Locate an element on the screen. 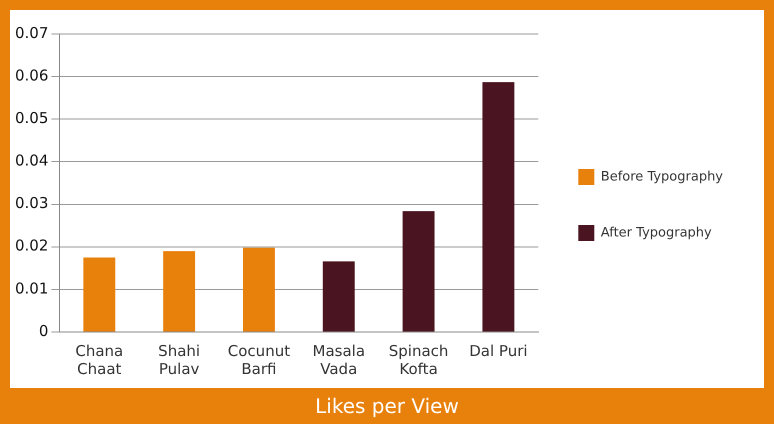 This screenshot has height=424, width=774. y-tick-label: 0.02 is located at coordinates (31, 245).